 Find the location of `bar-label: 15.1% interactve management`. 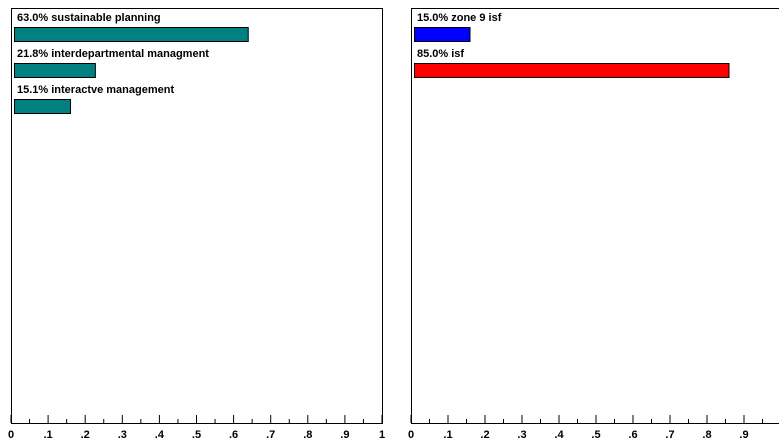

bar-label: 15.1% interactve management is located at coordinates (95, 90).